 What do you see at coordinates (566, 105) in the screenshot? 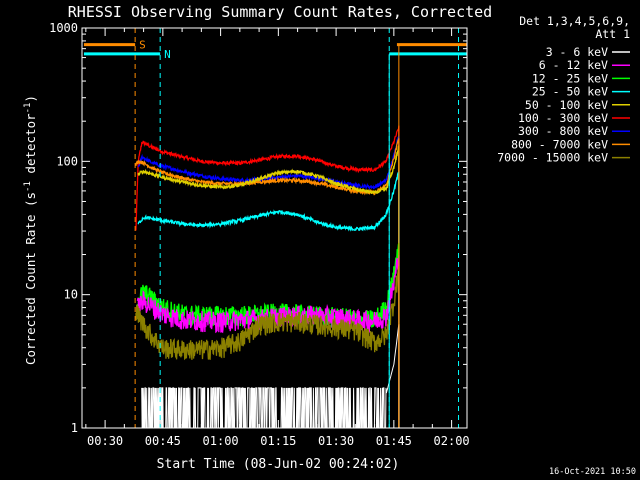
I see `legend-entry-label-4: 50 - 100 keV` at bounding box center [566, 105].